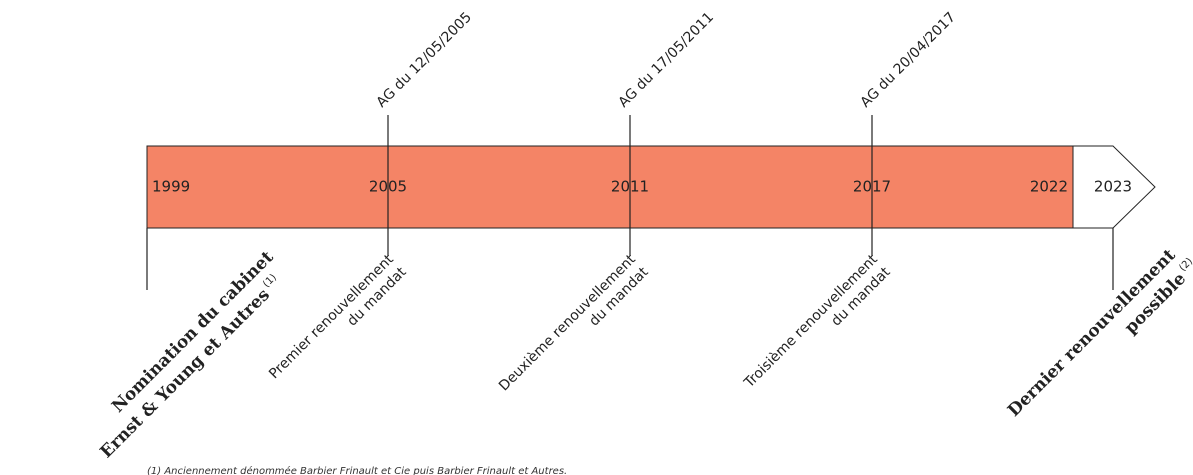 The image size is (1193, 475). I want to click on start-line-text: Ernst & Young et Autres, so click(185, 373).